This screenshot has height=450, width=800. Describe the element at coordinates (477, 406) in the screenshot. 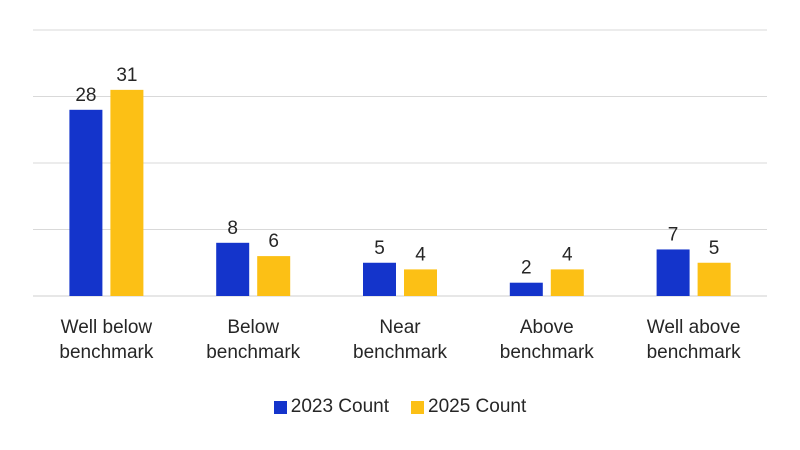

I see `legend-label-2025: 2025 Count` at that location.